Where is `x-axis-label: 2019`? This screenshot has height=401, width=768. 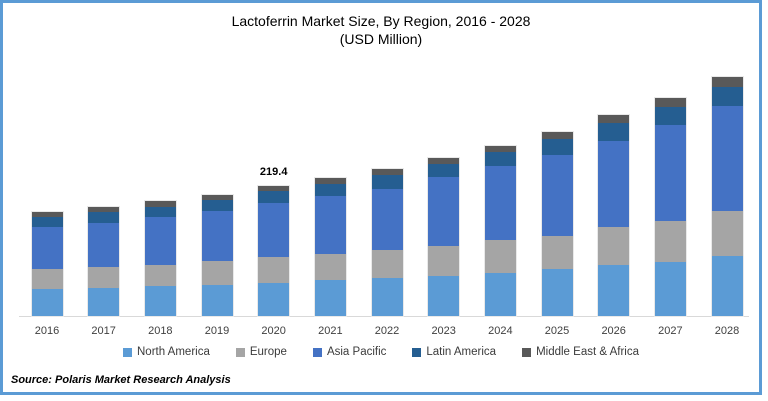
x-axis-label: 2019 is located at coordinates (217, 331).